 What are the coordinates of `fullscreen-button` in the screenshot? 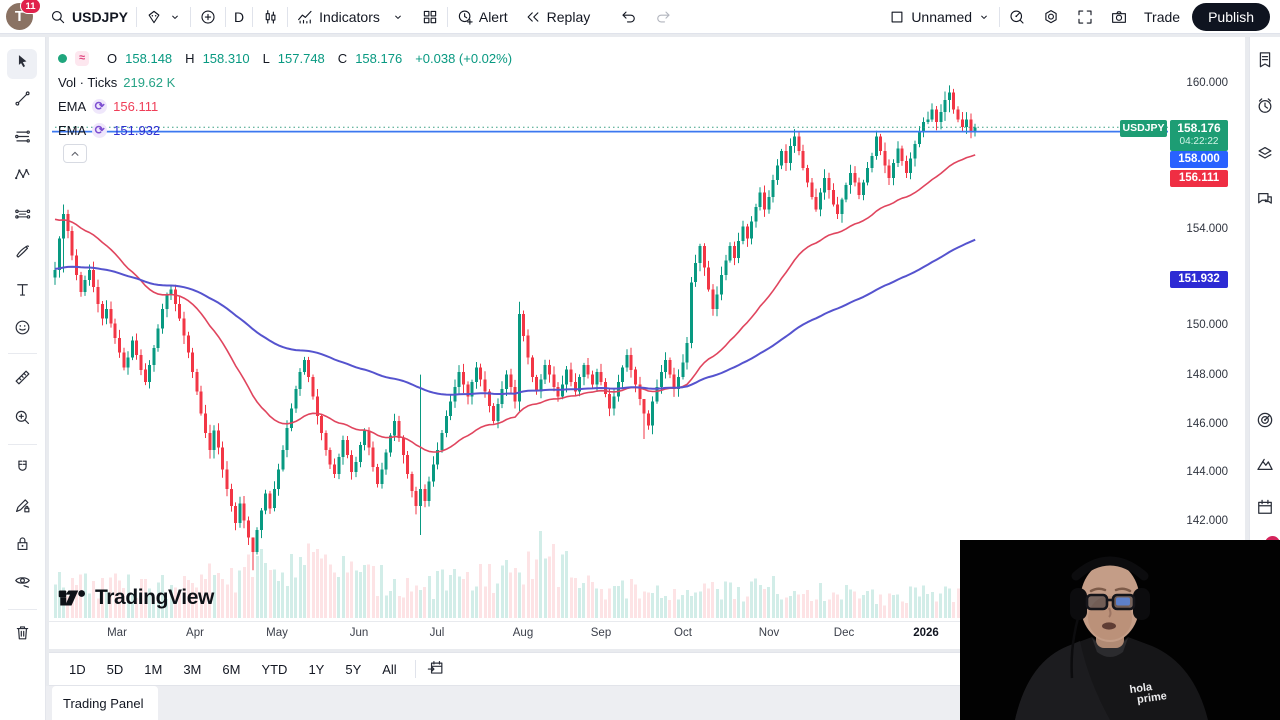 It's located at (1085, 16).